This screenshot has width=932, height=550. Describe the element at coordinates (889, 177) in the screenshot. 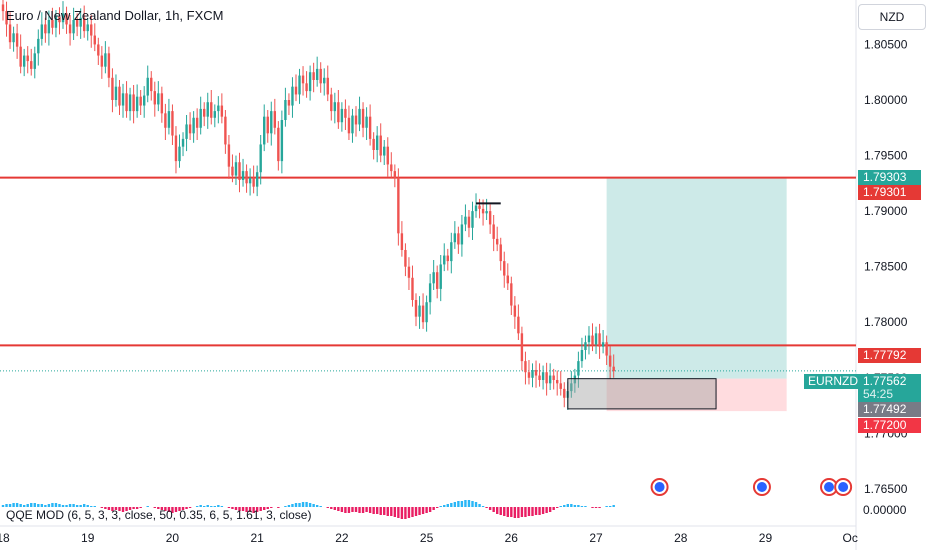

I see `target-price-label: 1.79303` at that location.